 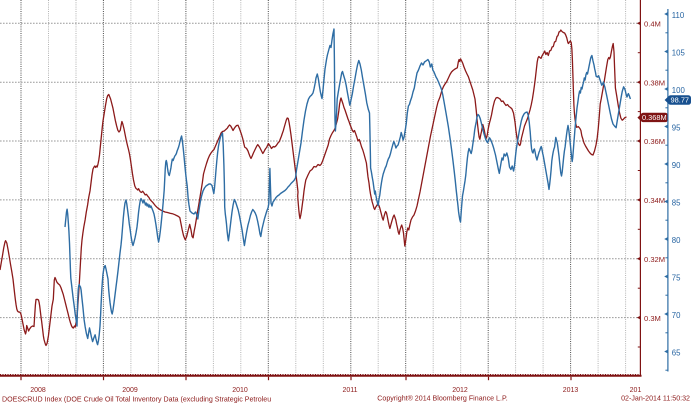 What do you see at coordinates (349, 390) in the screenshot?
I see `svg-text: 2011` at bounding box center [349, 390].